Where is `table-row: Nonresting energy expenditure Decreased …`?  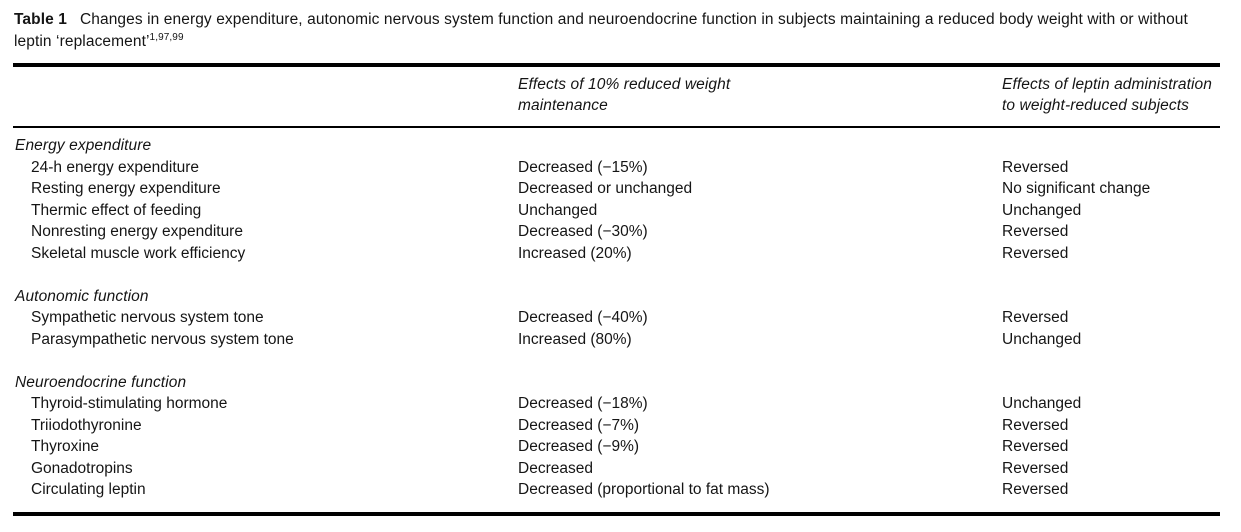
table-row: Nonresting energy expenditure Decreased … is located at coordinates (616, 232).